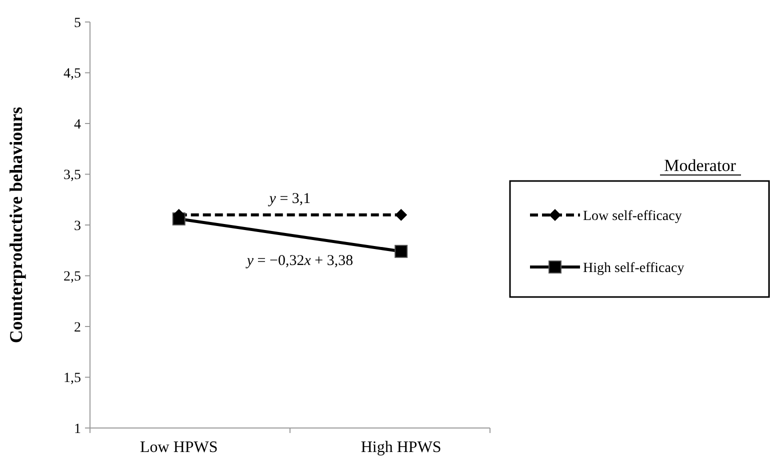 The image size is (770, 473). Describe the element at coordinates (77, 328) in the screenshot. I see `y-tick-label: 2` at that location.